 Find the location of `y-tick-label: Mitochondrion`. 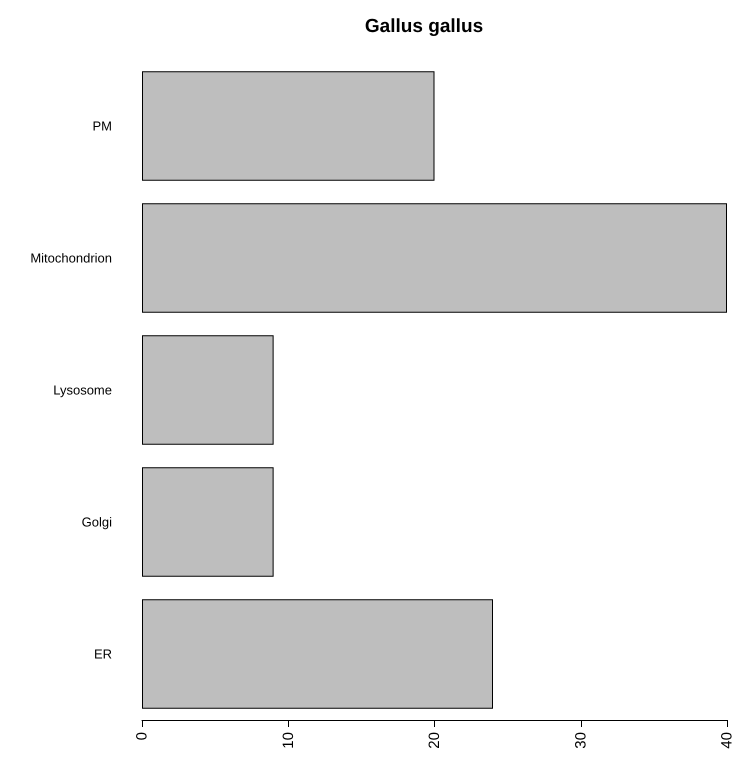

y-tick-label: Mitochondrion is located at coordinates (71, 258).